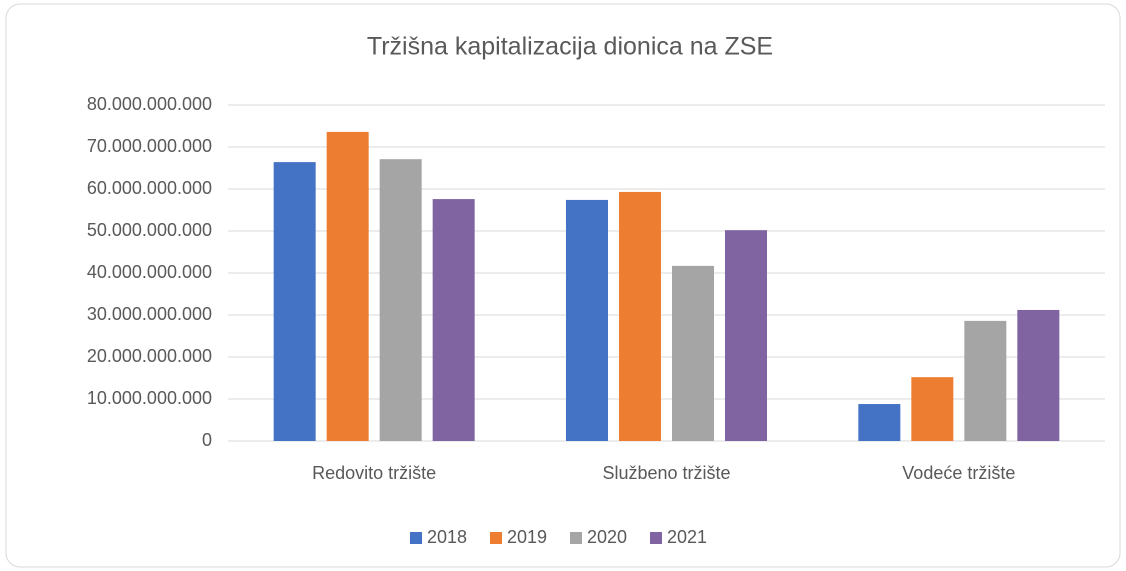 The height and width of the screenshot is (571, 1126). I want to click on y-tick-label: 0, so click(207, 440).